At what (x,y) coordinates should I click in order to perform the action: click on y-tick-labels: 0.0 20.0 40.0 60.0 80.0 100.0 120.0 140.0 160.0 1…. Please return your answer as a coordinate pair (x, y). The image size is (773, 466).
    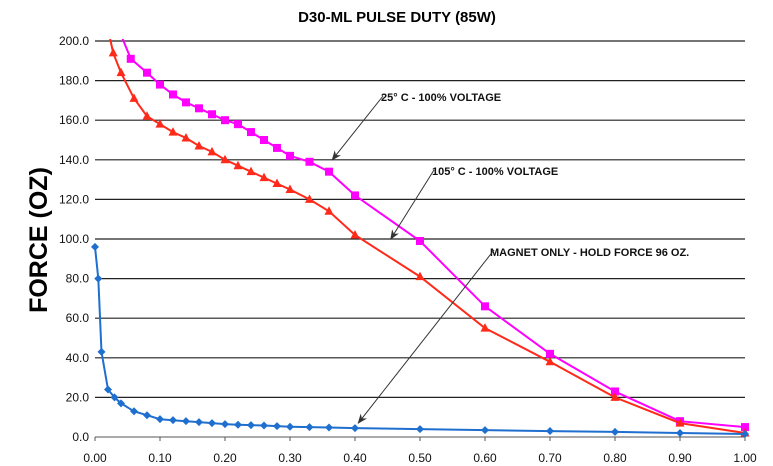
    Looking at the image, I should click on (74, 239).